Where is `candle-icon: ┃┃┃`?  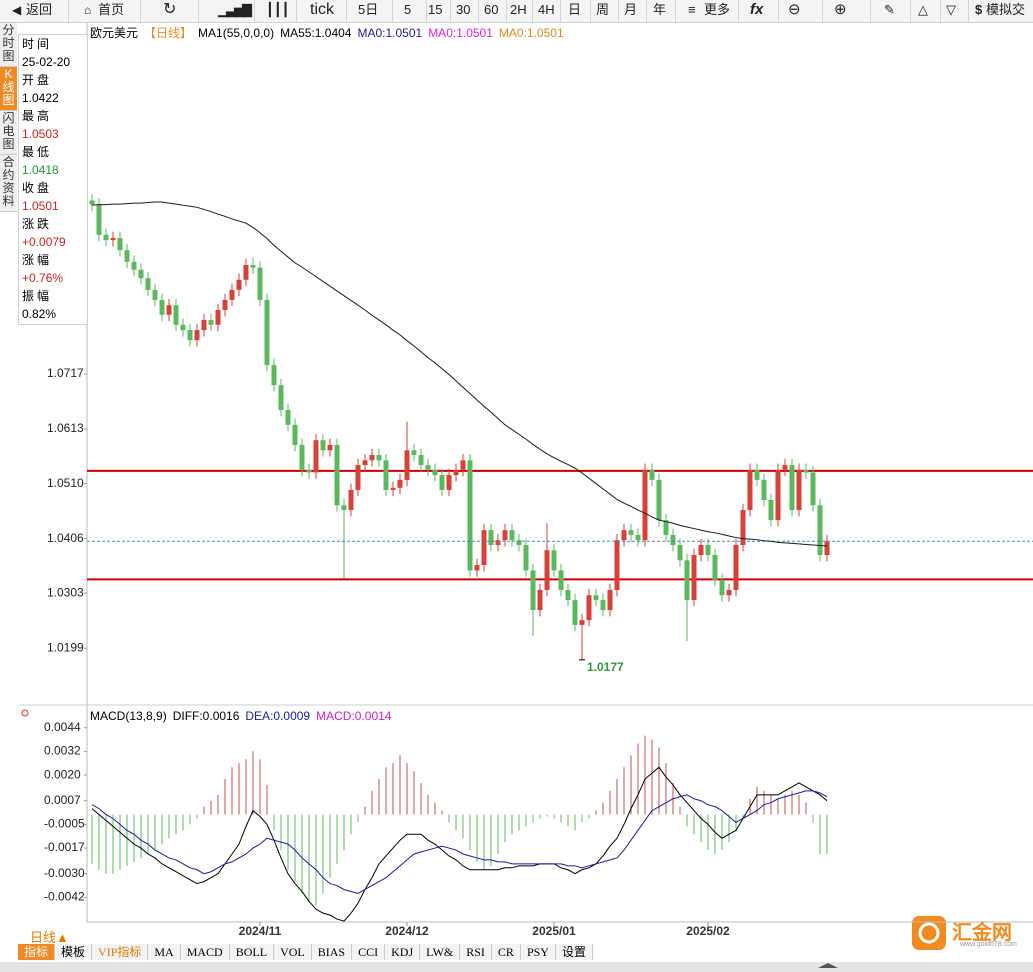 candle-icon: ┃┃┃ is located at coordinates (278, 9).